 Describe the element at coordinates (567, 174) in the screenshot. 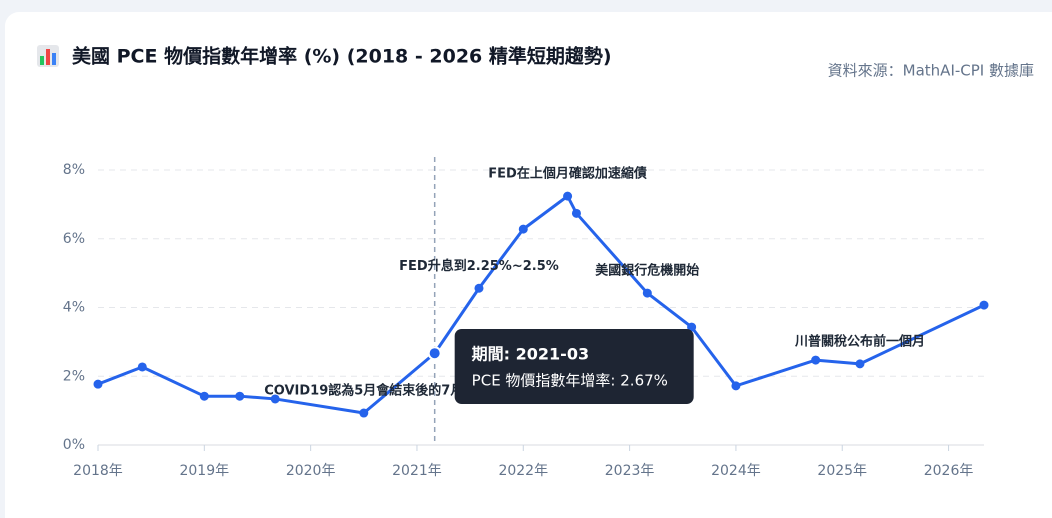

I see `annotation: FED在上個月確認加速縮債` at that location.